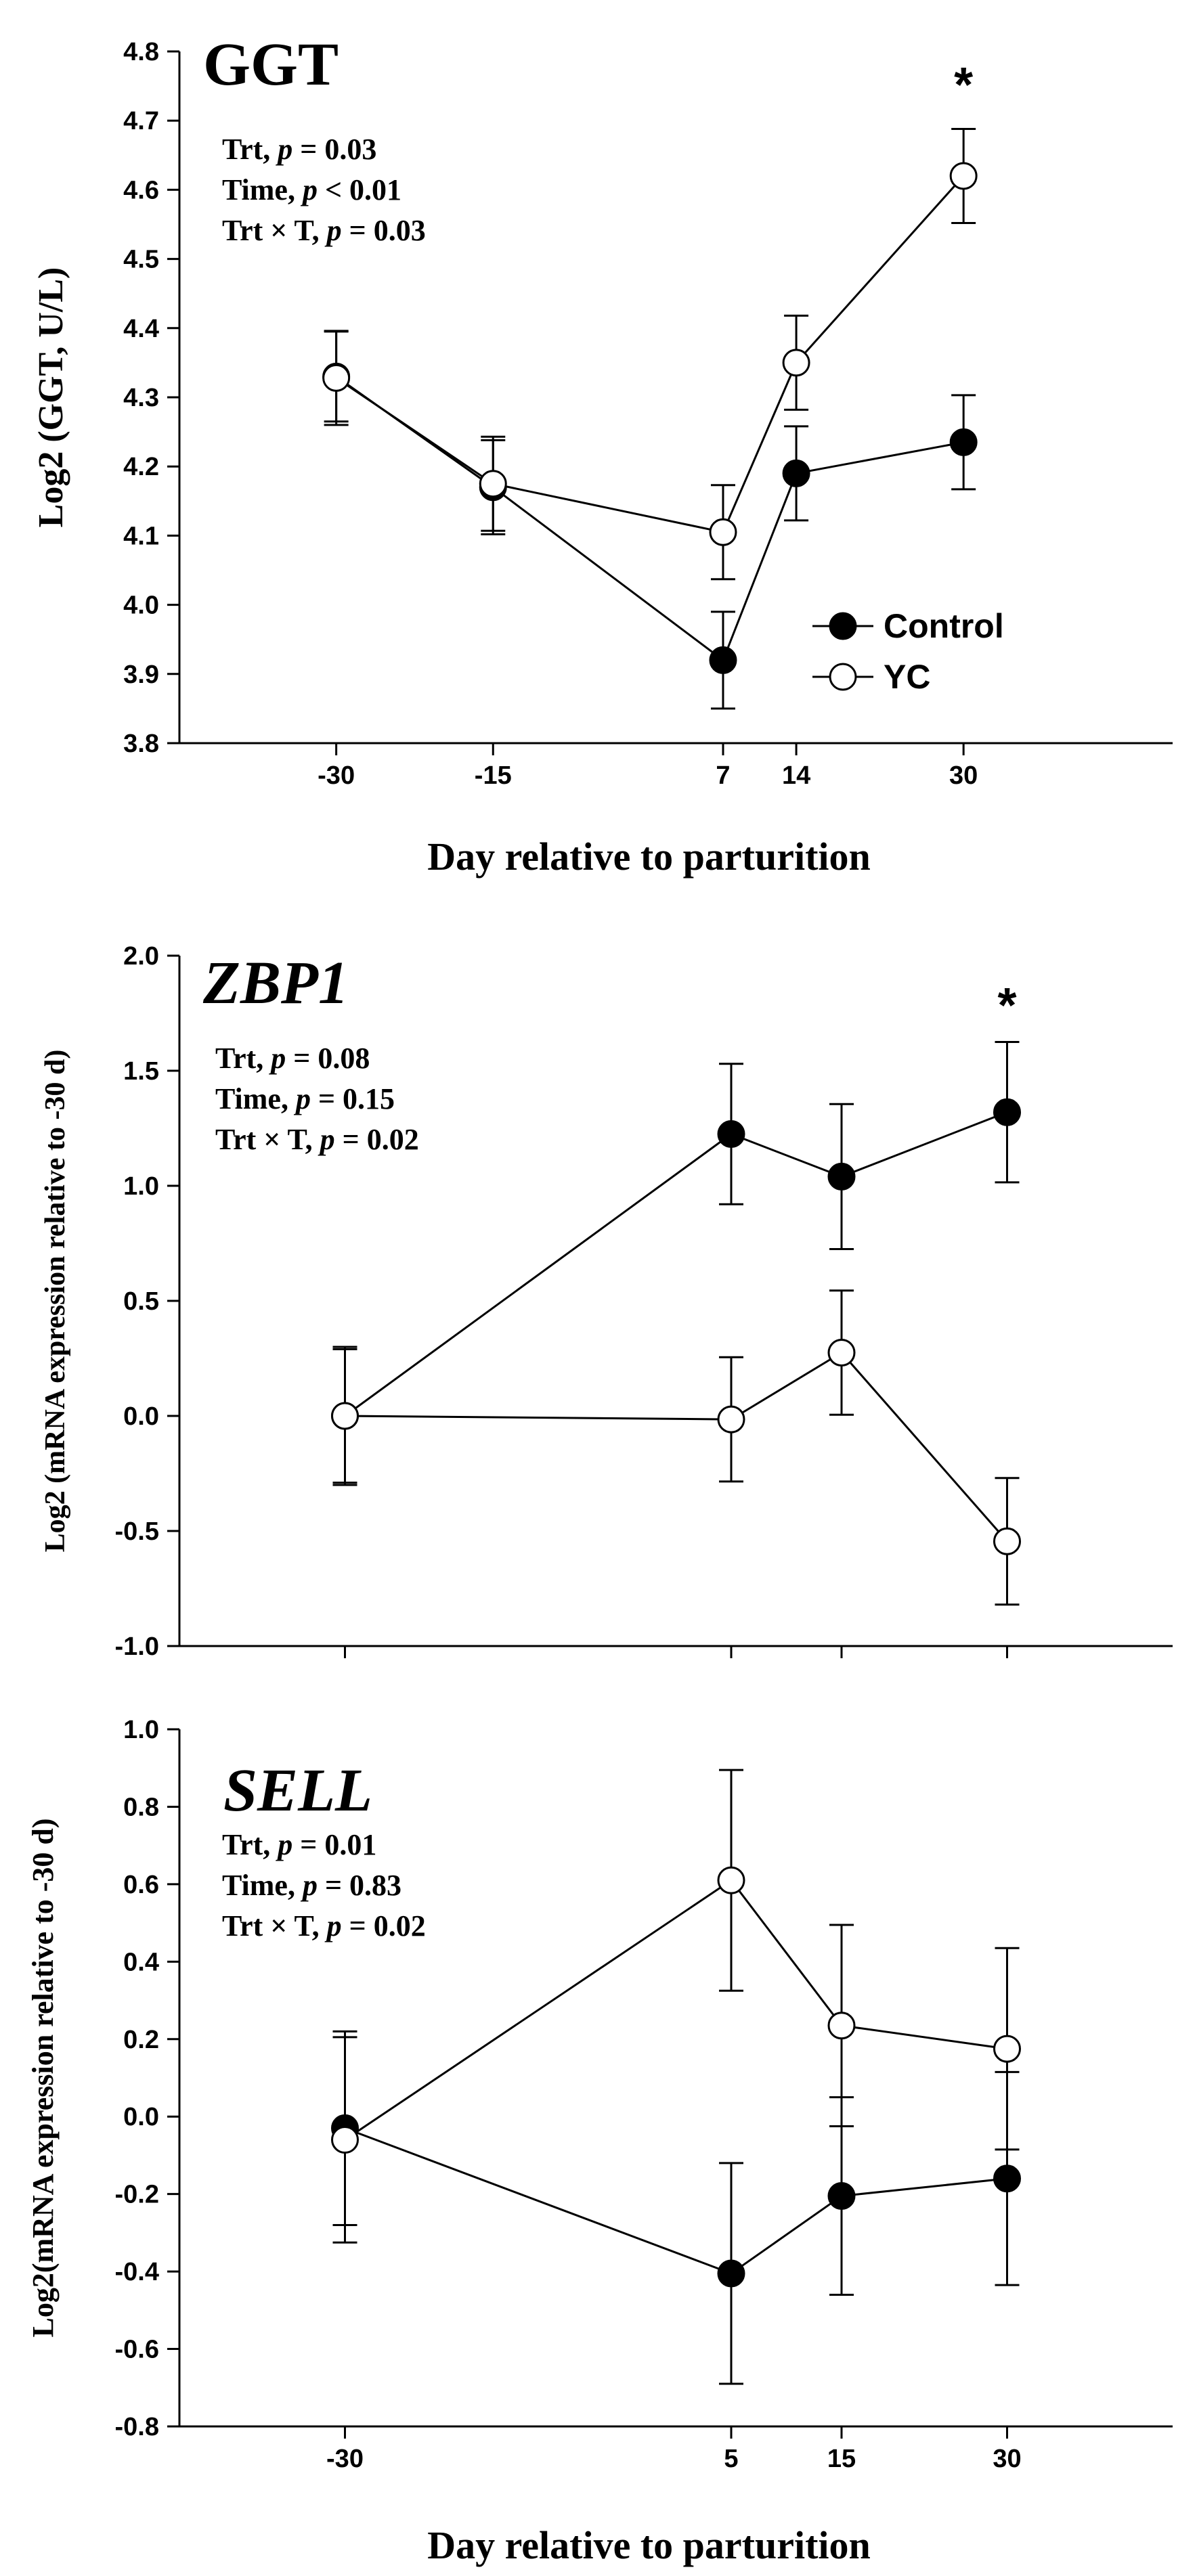 The width and height of the screenshot is (1197, 2576). I want to click on y-tick-label: -0.2, so click(137, 2195).